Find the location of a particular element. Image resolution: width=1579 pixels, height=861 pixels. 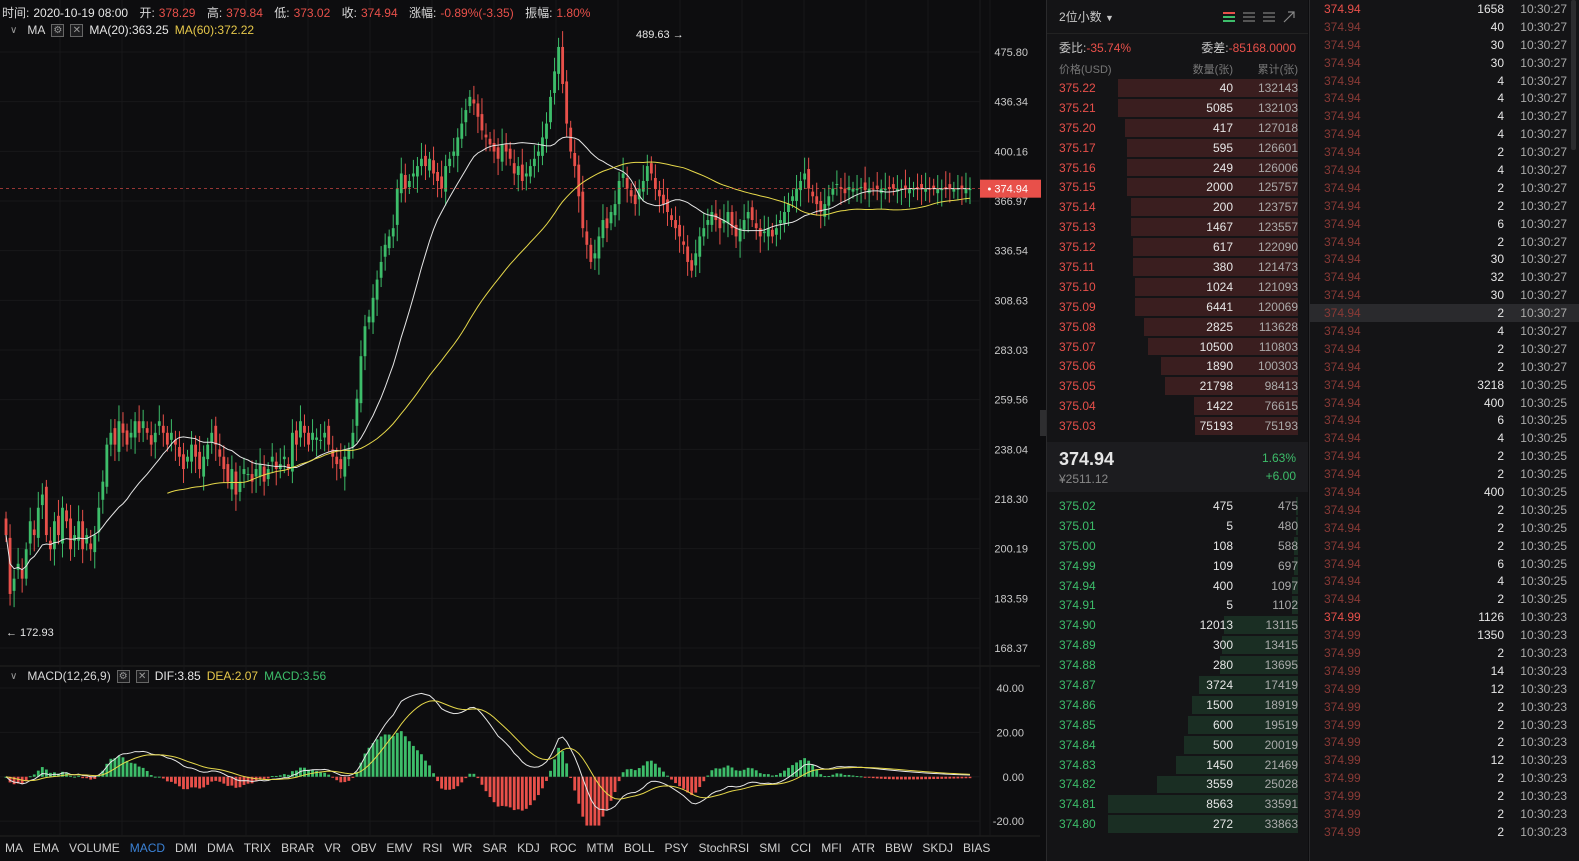

tab-obv: OBV is located at coordinates (364, 848).